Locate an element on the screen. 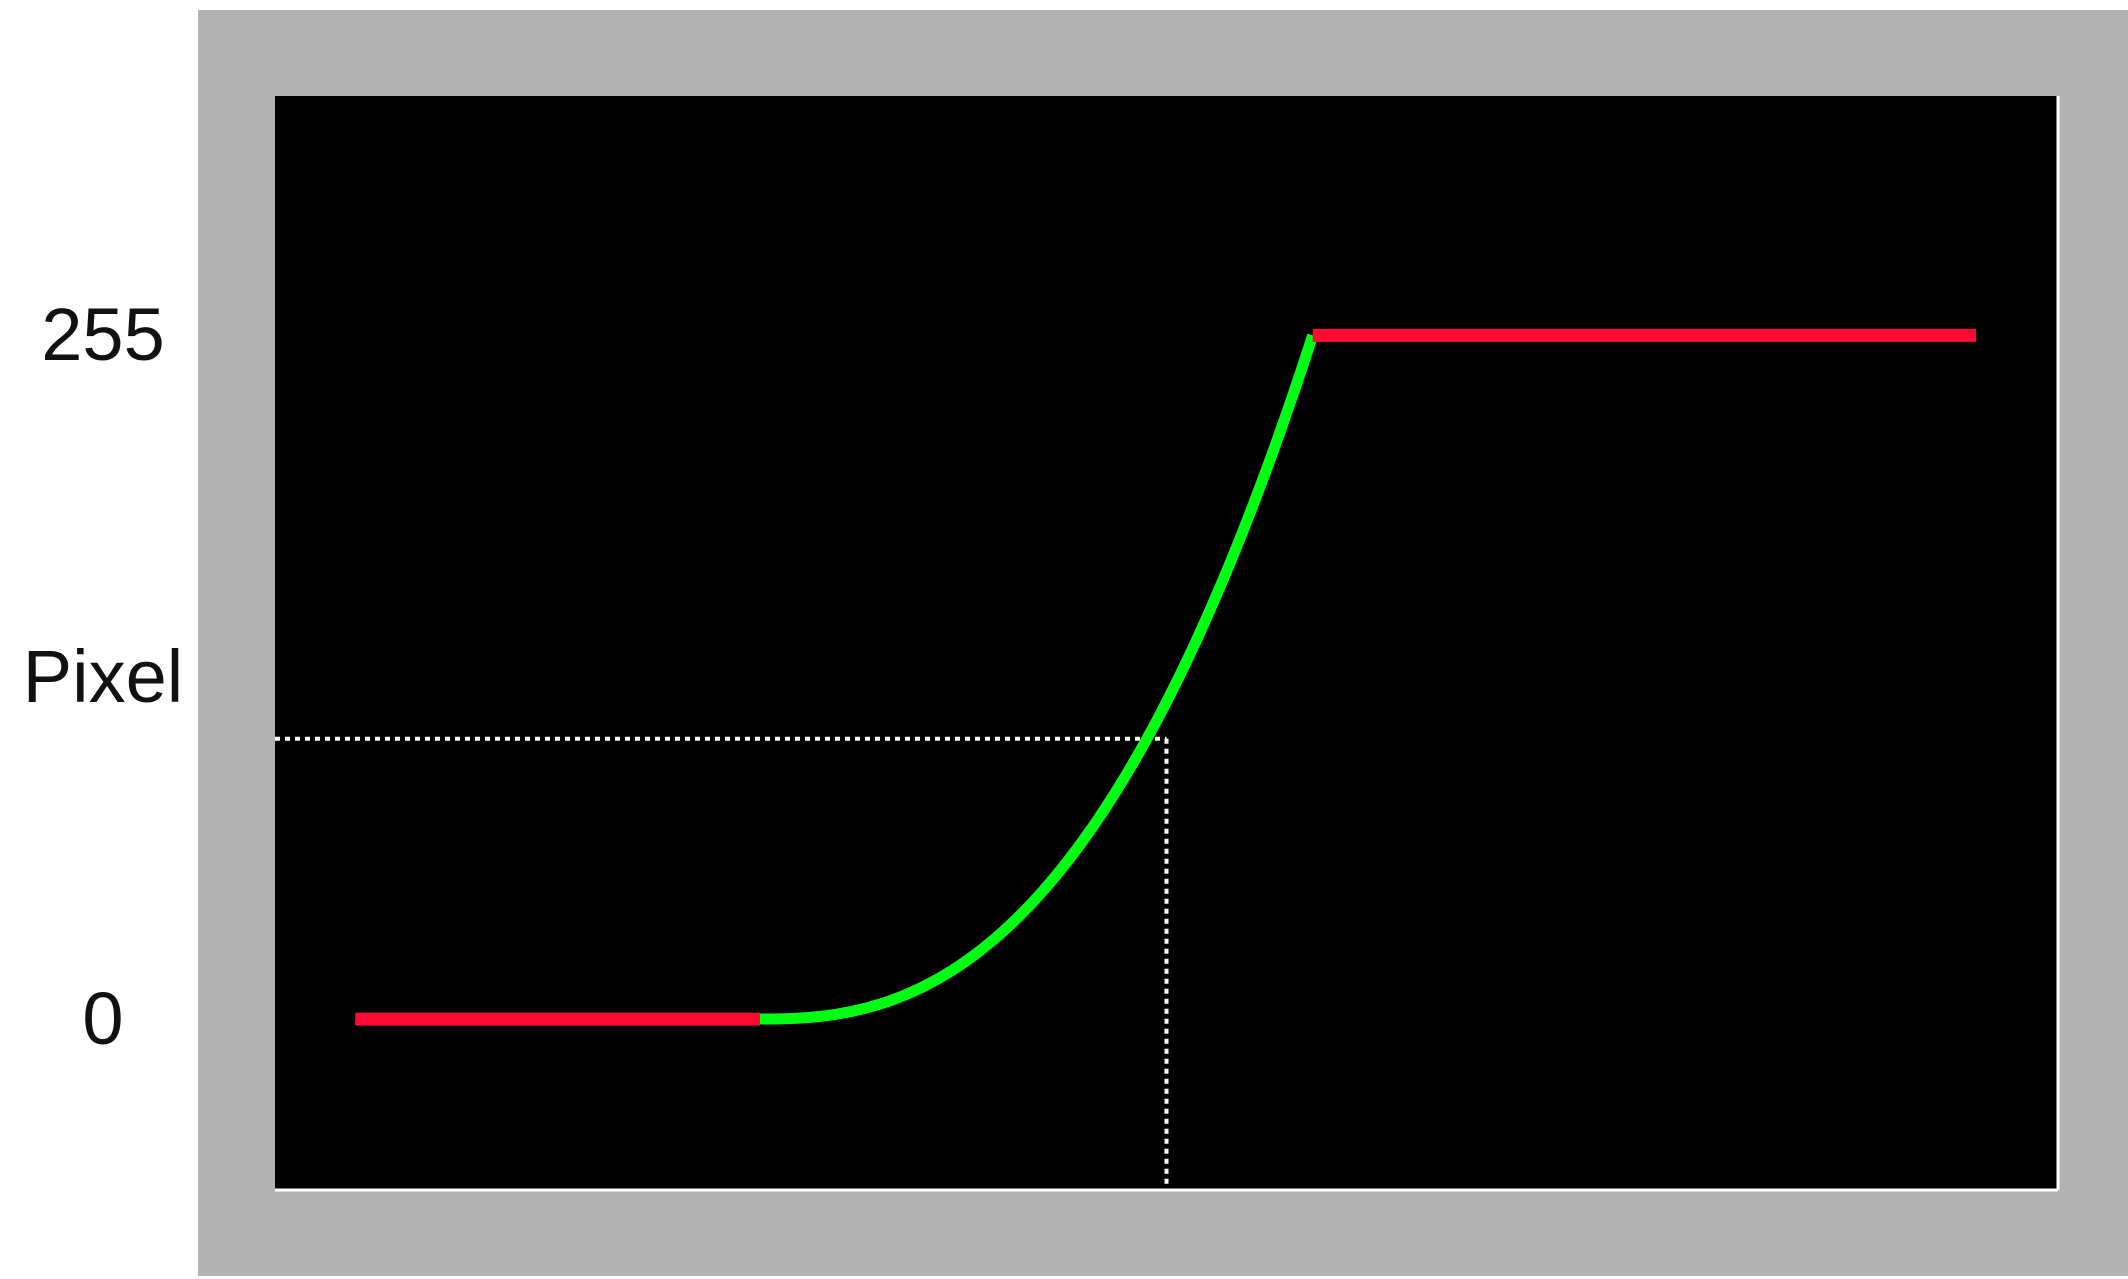 The image size is (2128, 1279). y-axis-label: Pixel is located at coordinates (103, 677).